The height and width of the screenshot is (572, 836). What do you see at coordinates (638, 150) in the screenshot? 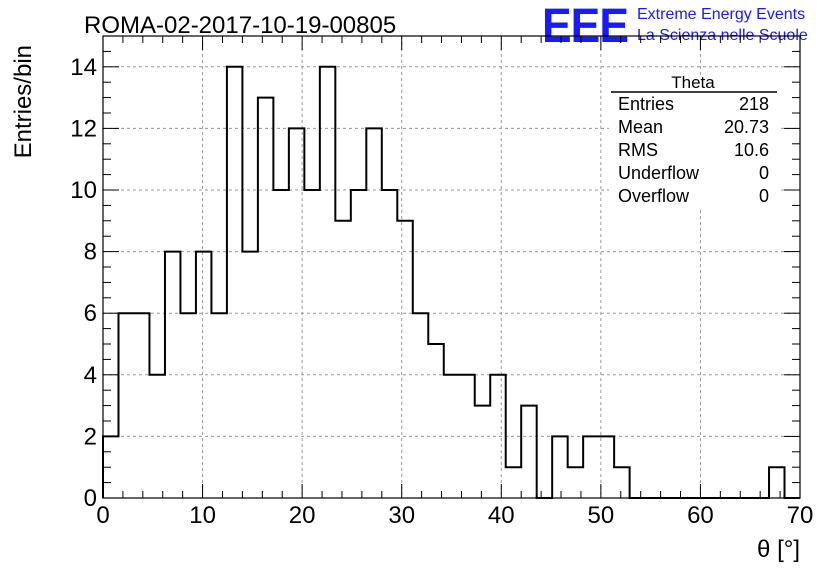
I see `stats-row-label: RMS` at bounding box center [638, 150].